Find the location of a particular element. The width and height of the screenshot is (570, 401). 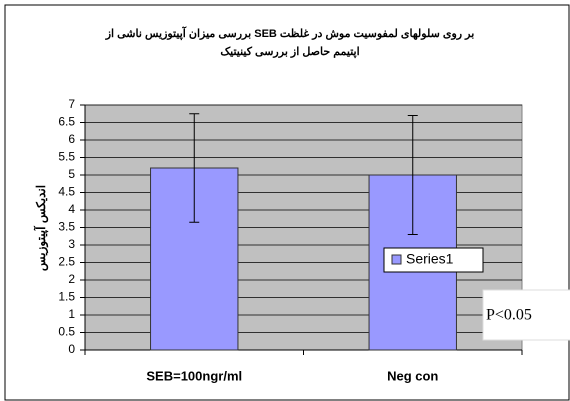

y-tick-label: 5 is located at coordinates (71, 174).